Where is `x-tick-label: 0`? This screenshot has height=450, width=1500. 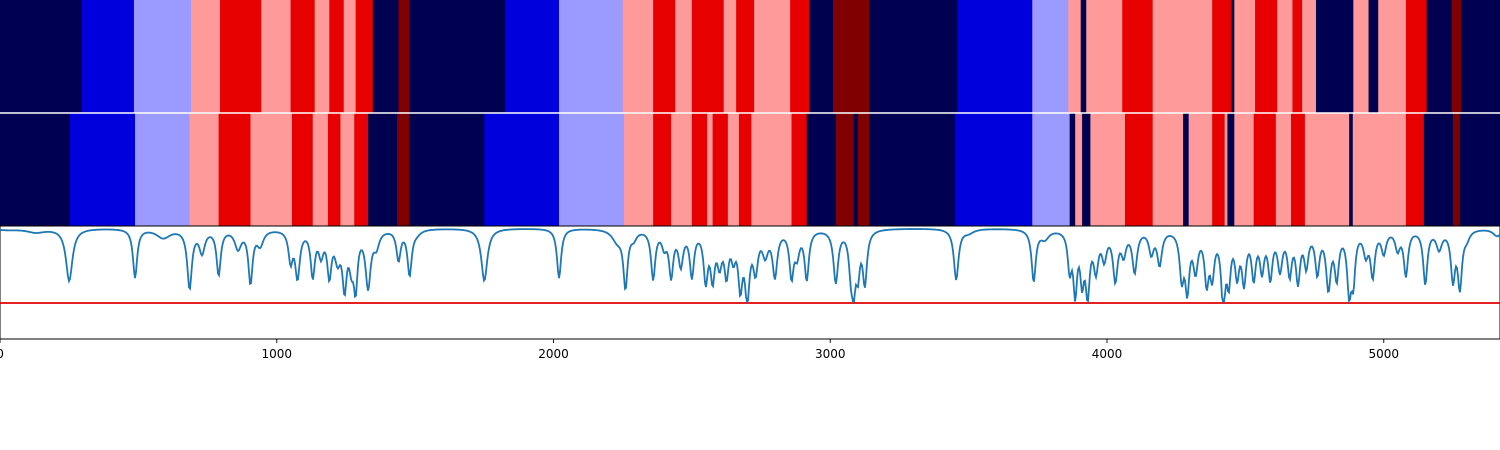 x-tick-label: 0 is located at coordinates (2, 354).